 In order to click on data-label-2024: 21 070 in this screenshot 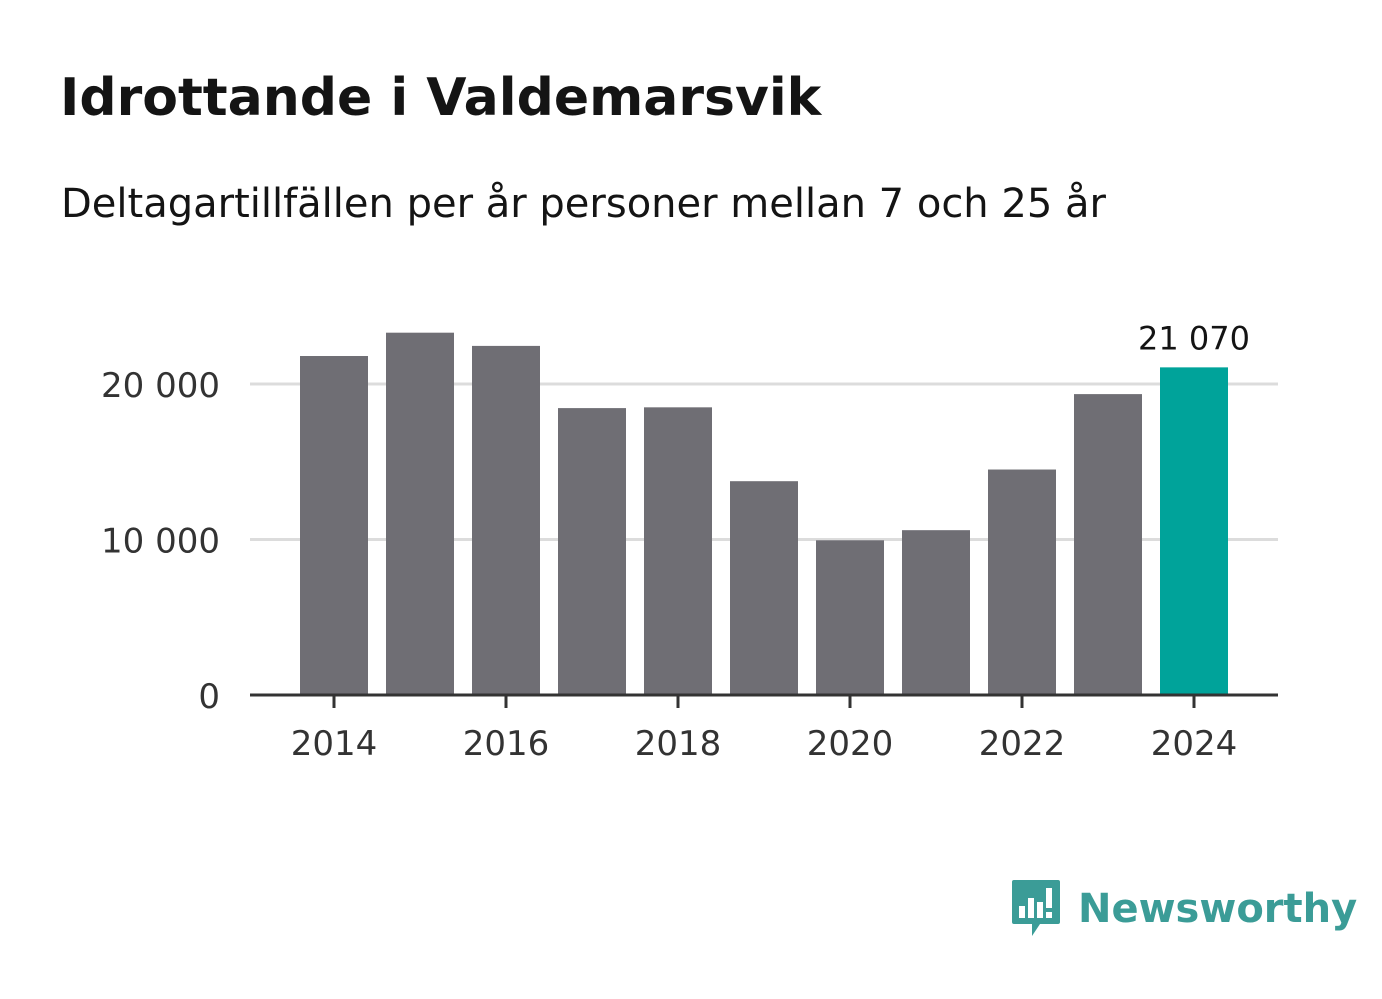, I will do `click(1194, 338)`.